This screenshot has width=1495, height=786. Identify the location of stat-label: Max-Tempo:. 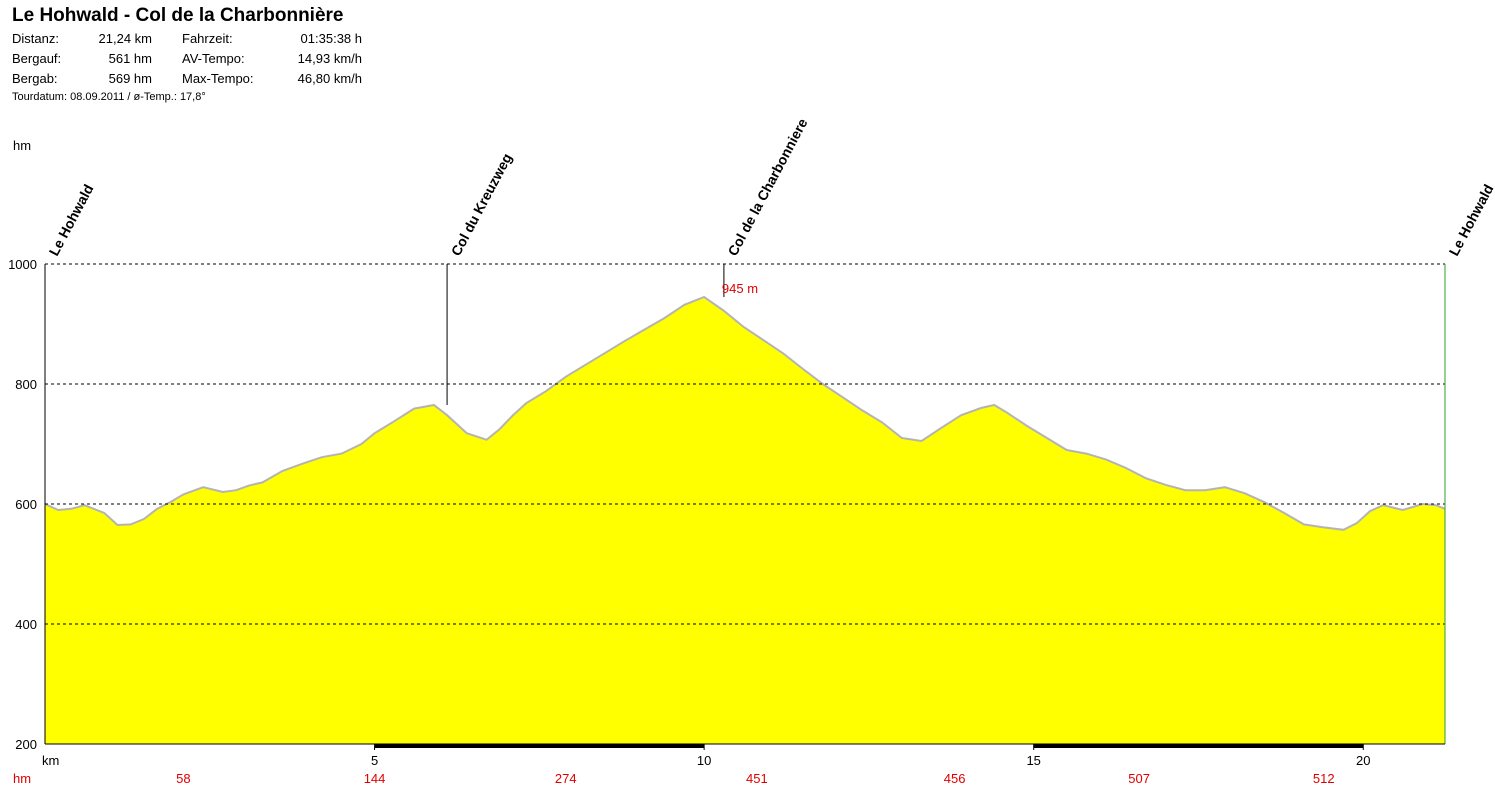
(218, 78).